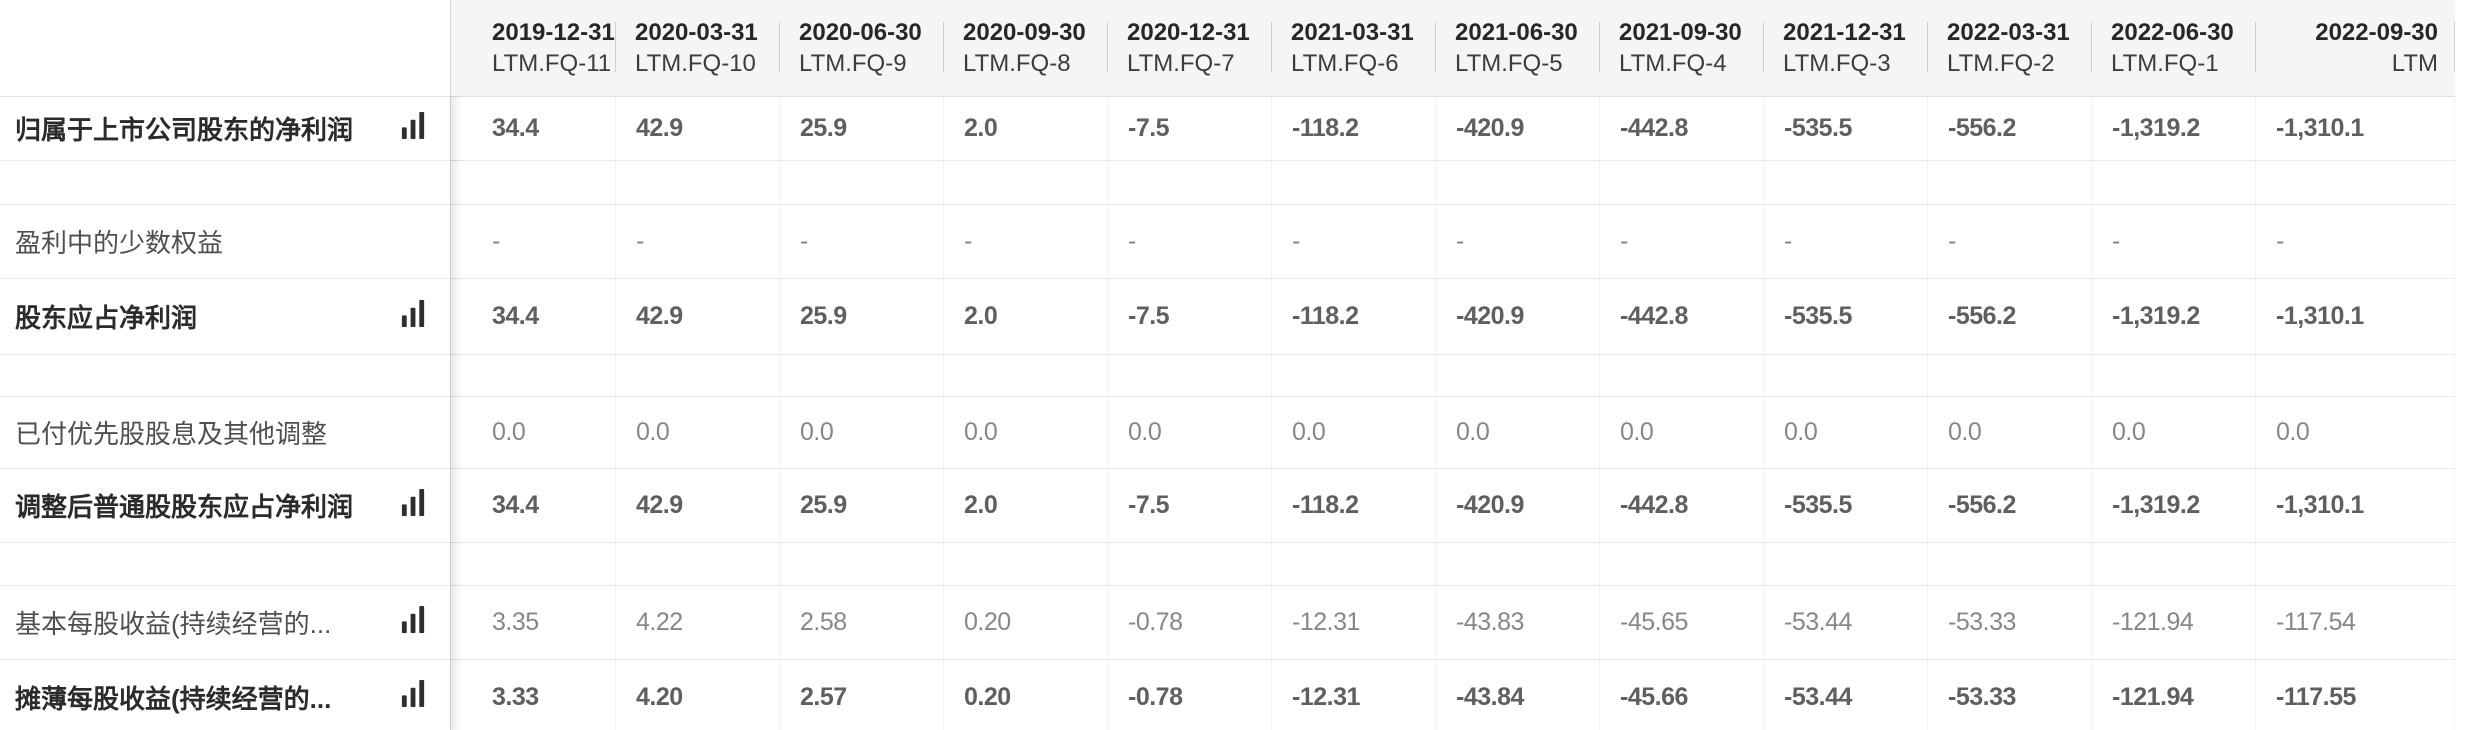  Describe the element at coordinates (861, 48) in the screenshot. I see `column-header-2020-06-30: 2020-06-30 LTM.FQ-9` at that location.